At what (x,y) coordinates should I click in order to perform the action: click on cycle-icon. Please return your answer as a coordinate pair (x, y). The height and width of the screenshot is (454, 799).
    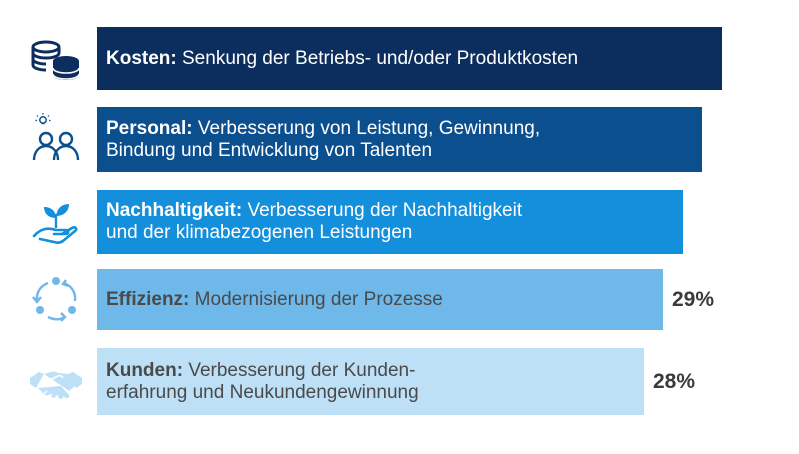
    Looking at the image, I should click on (56, 300).